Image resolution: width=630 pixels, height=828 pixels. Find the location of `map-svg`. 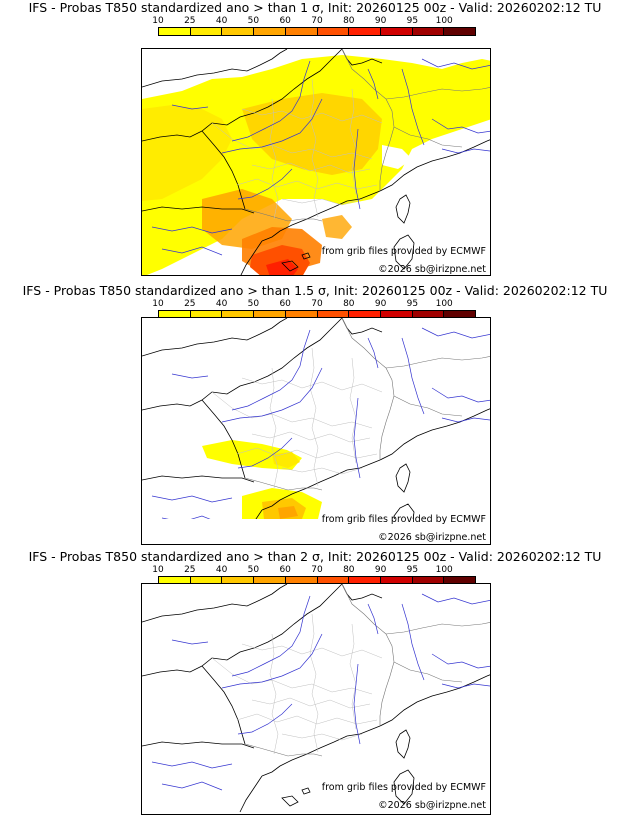

map-svg is located at coordinates (316, 418).